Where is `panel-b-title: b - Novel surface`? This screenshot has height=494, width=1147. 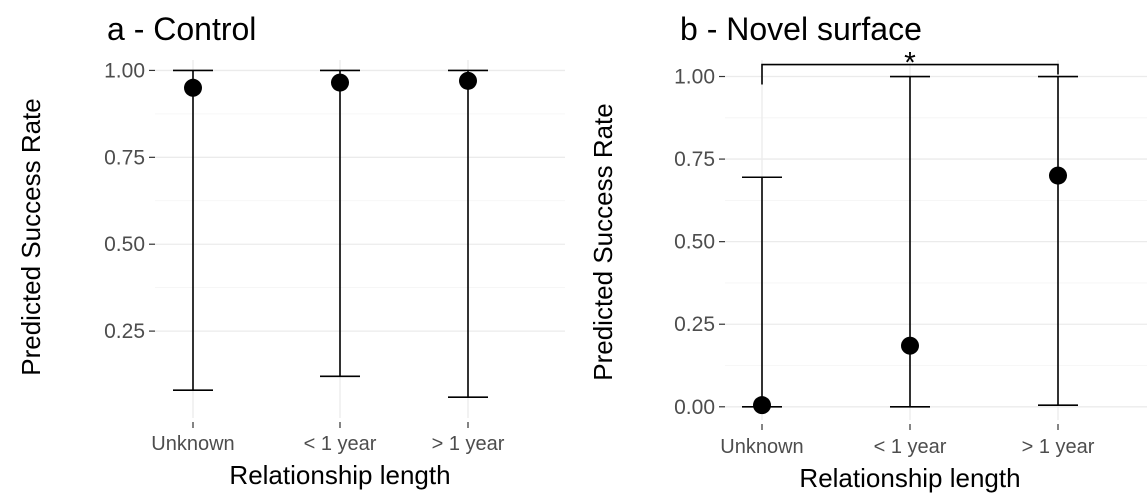 panel-b-title: b - Novel surface is located at coordinates (801, 29).